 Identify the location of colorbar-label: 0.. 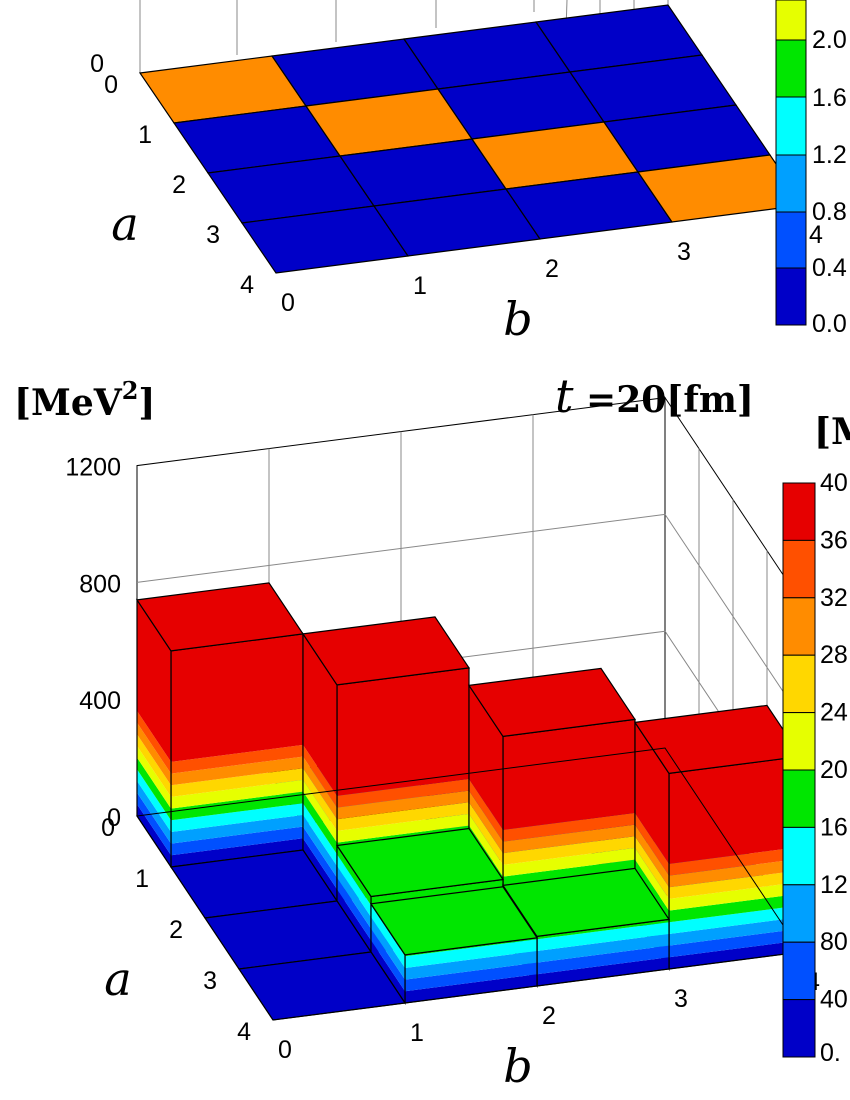
(830, 1053).